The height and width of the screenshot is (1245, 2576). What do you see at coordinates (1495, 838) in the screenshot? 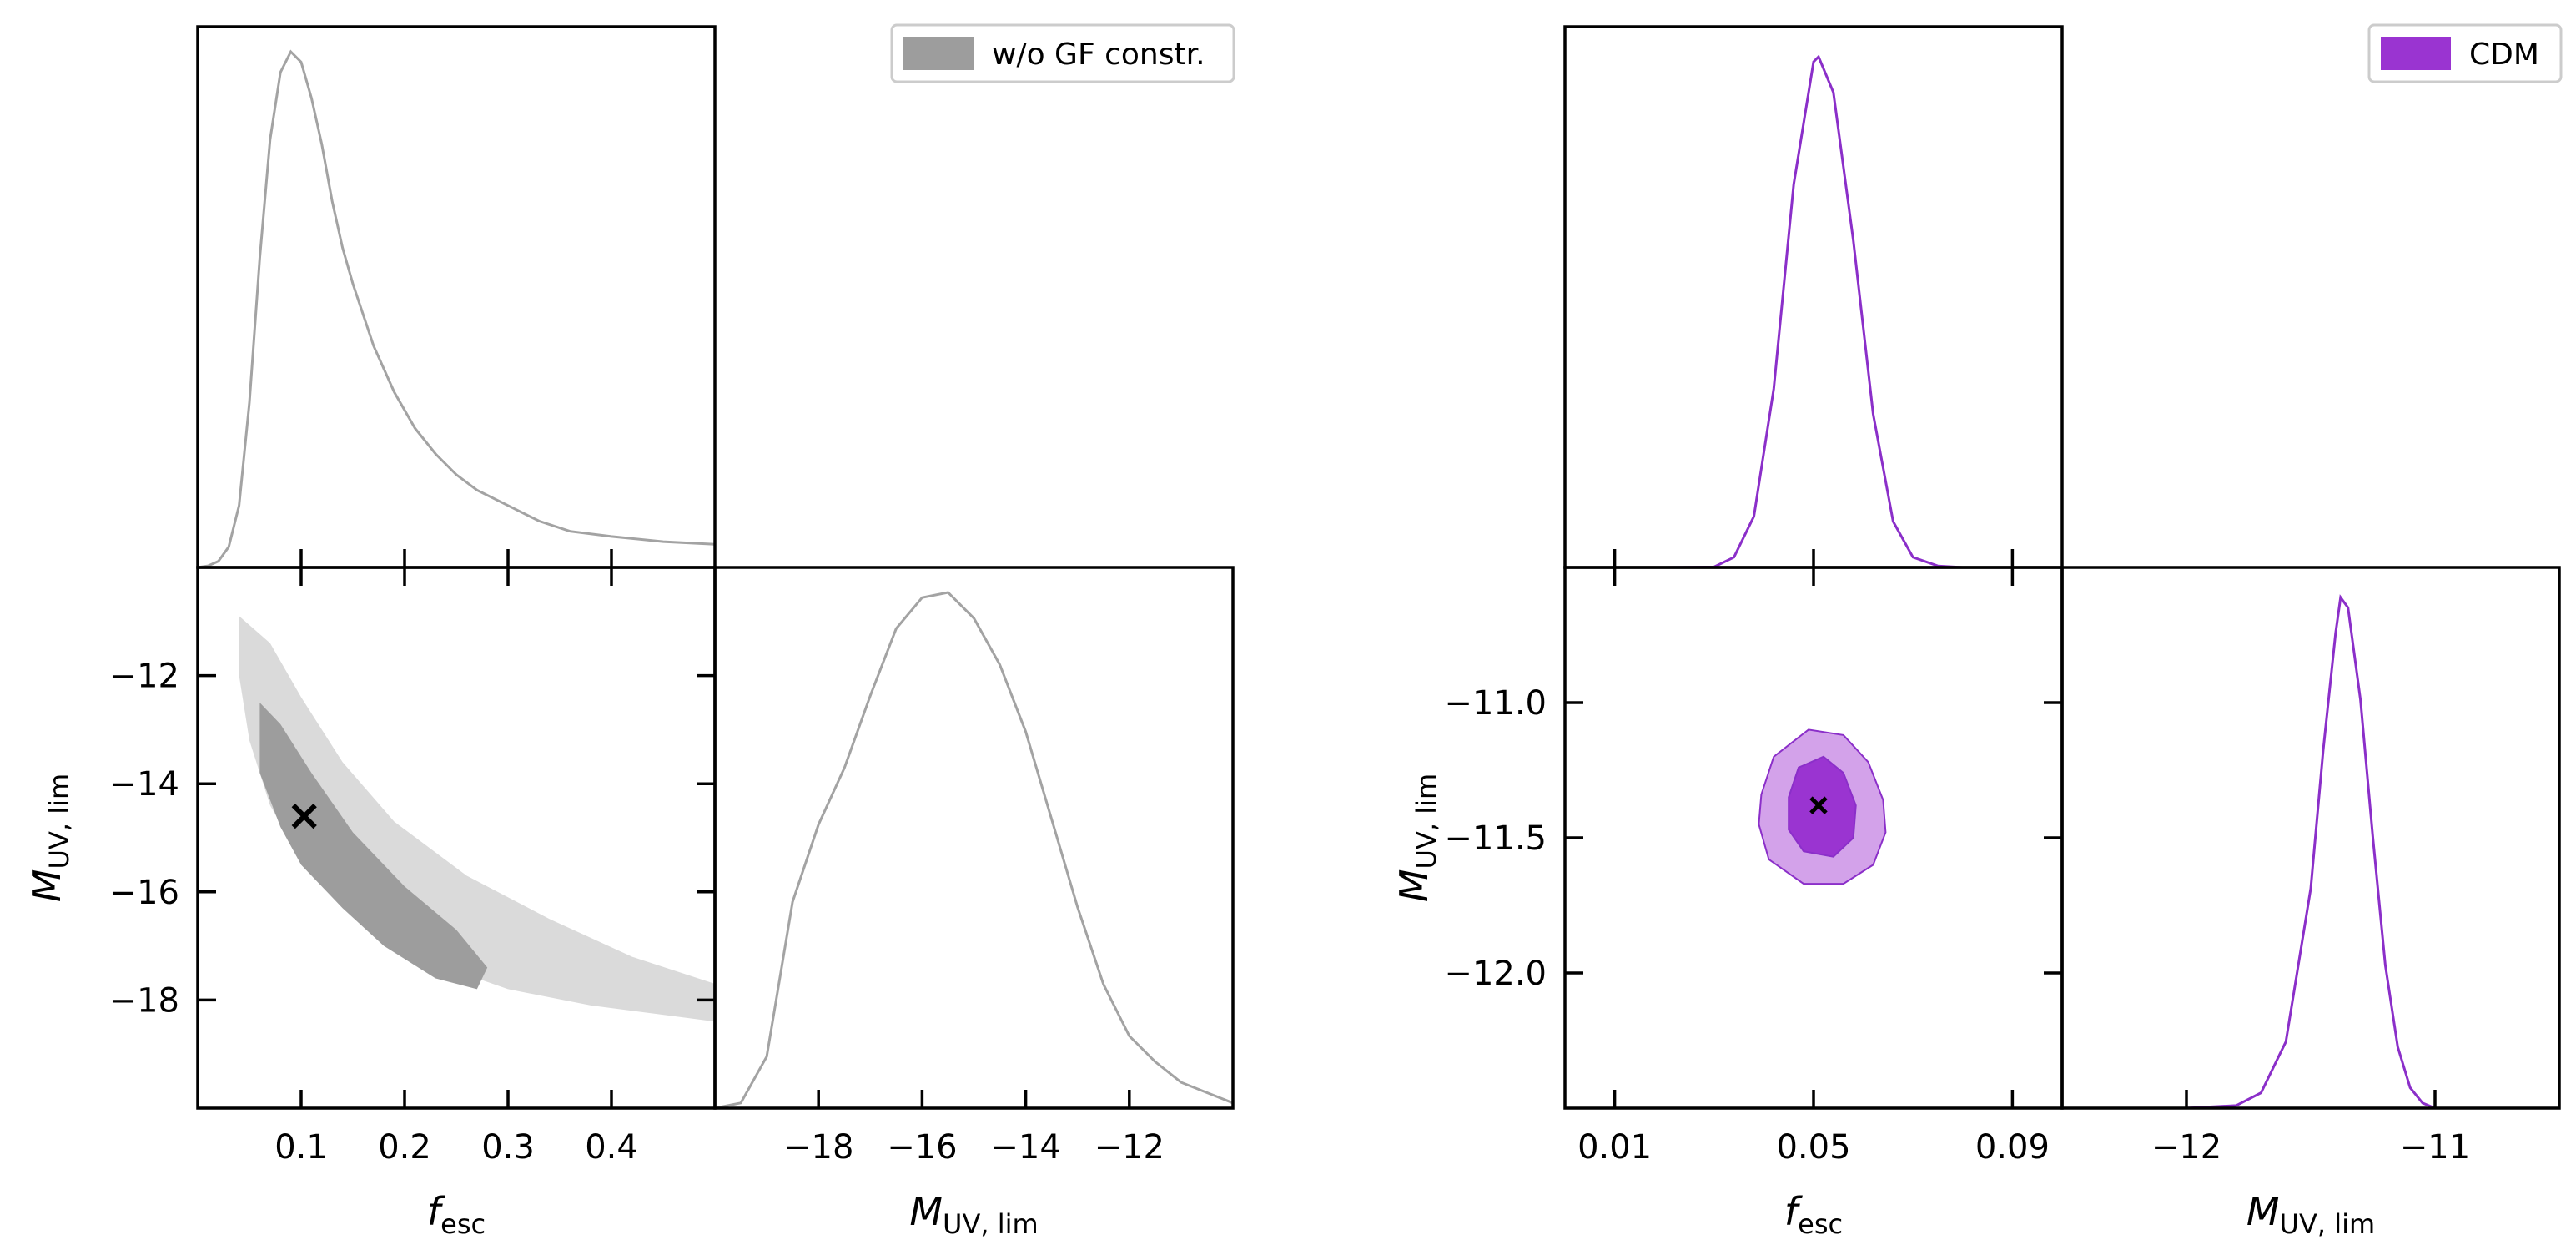
I see `muv-y-tick-label: −11.5` at bounding box center [1495, 838].